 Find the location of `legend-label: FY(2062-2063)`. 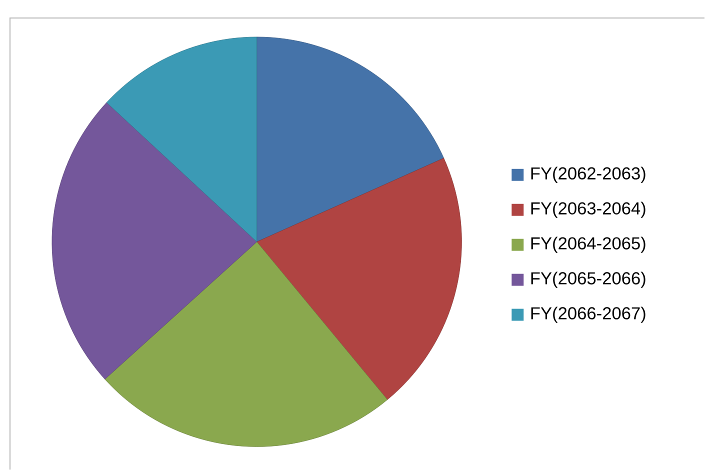

legend-label: FY(2062-2063) is located at coordinates (588, 174).